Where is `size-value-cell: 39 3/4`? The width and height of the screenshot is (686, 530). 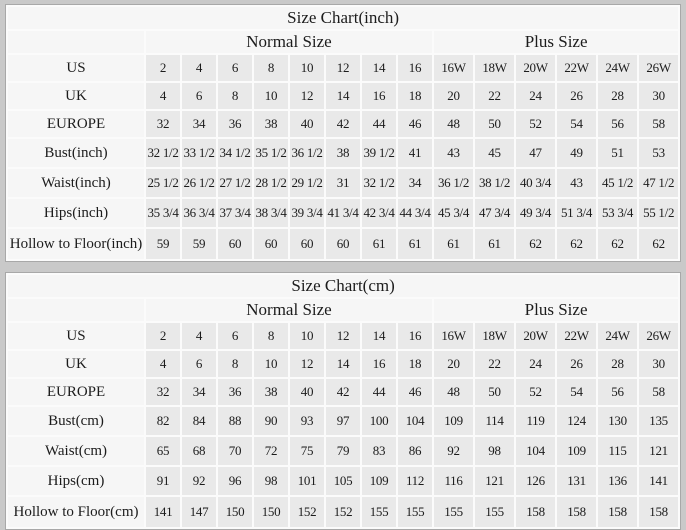
size-value-cell: 39 3/4 is located at coordinates (307, 213).